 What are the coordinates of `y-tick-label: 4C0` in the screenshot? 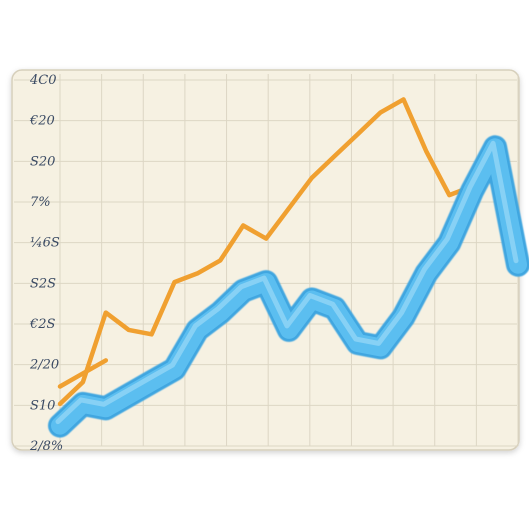 It's located at (43, 80).